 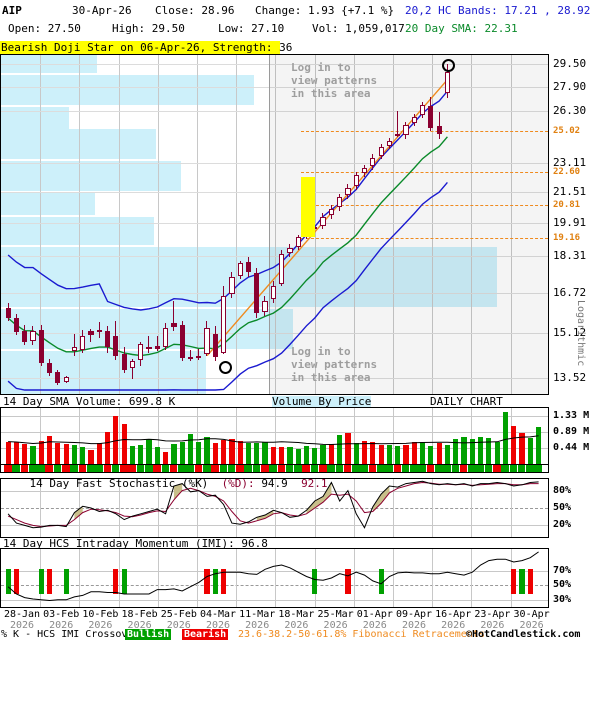 What do you see at coordinates (449, 65) in the screenshot?
I see `pattern-marker-top` at bounding box center [449, 65].